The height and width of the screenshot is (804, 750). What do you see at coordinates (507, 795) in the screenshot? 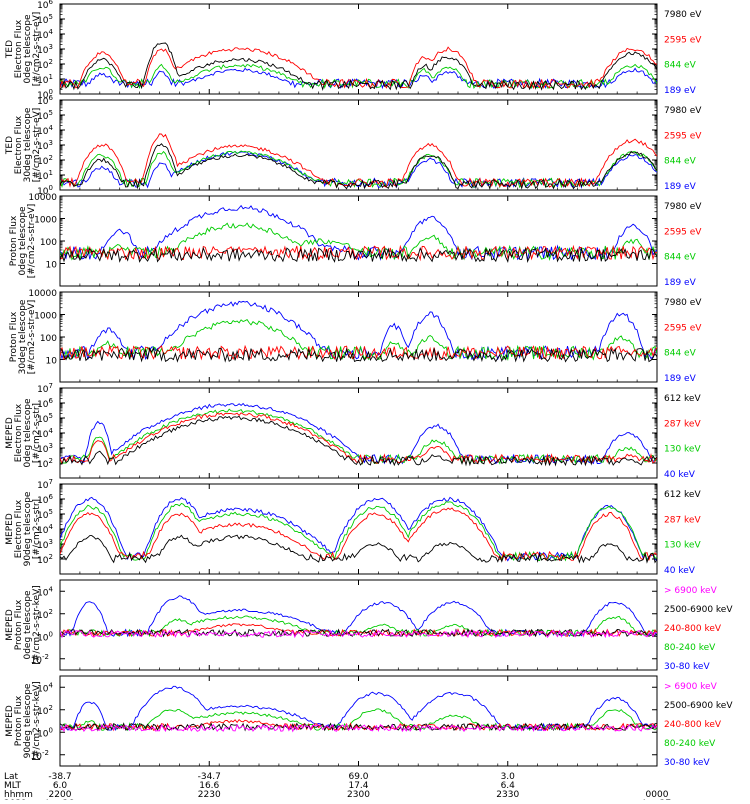
I see `time-axis-hhmm-label: 2330` at bounding box center [507, 795].